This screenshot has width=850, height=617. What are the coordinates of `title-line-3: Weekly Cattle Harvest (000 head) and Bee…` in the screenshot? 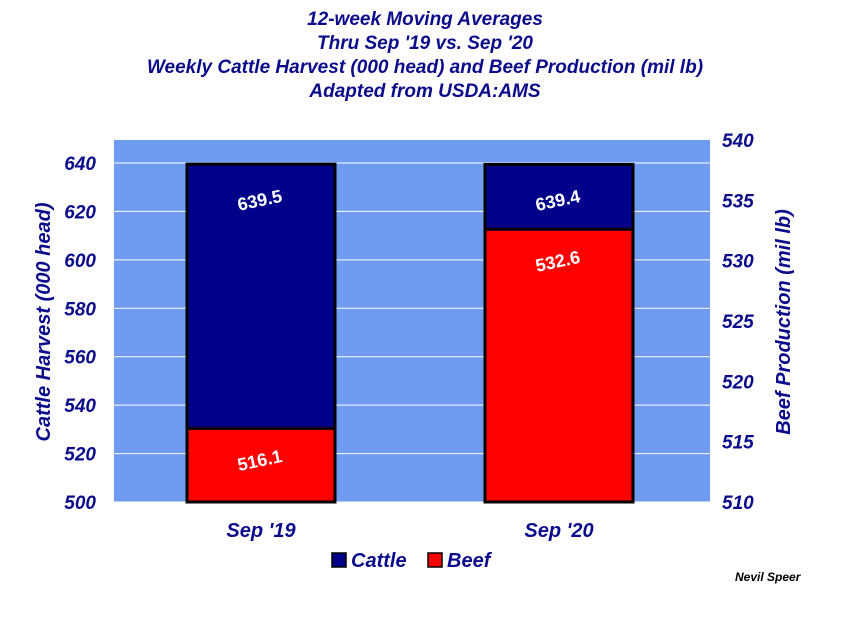 It's located at (425, 67).